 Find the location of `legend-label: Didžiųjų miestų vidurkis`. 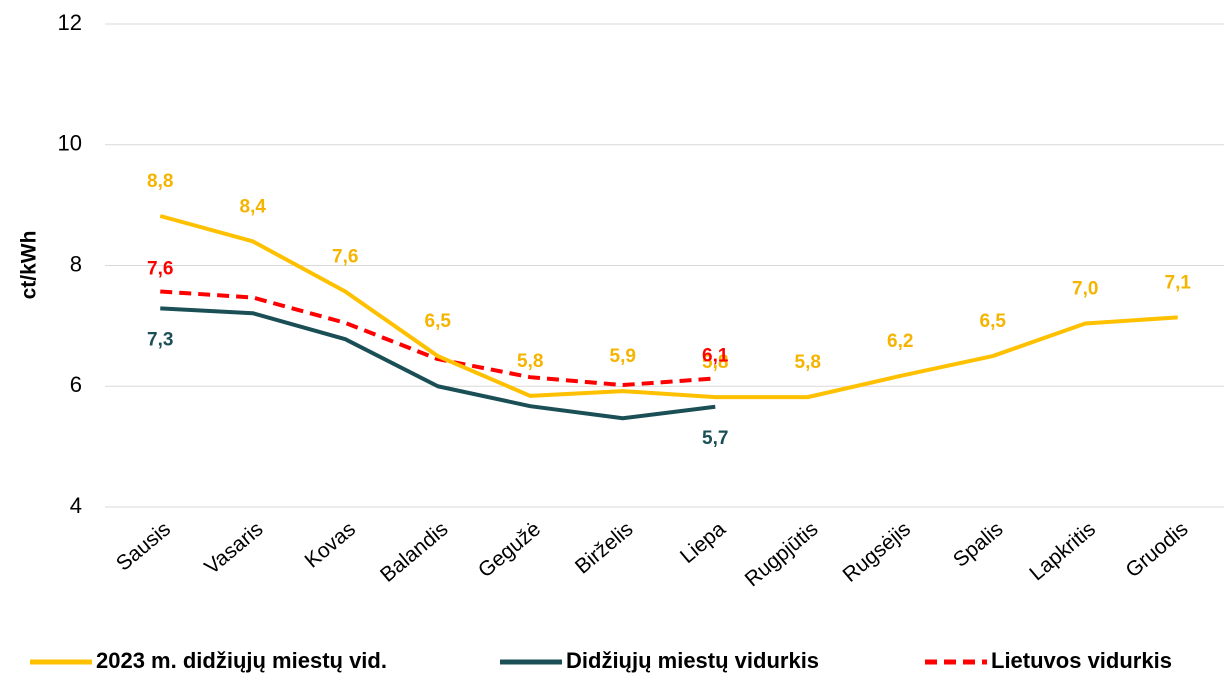

legend-label: Didžiųjų miestų vidurkis is located at coordinates (692, 660).